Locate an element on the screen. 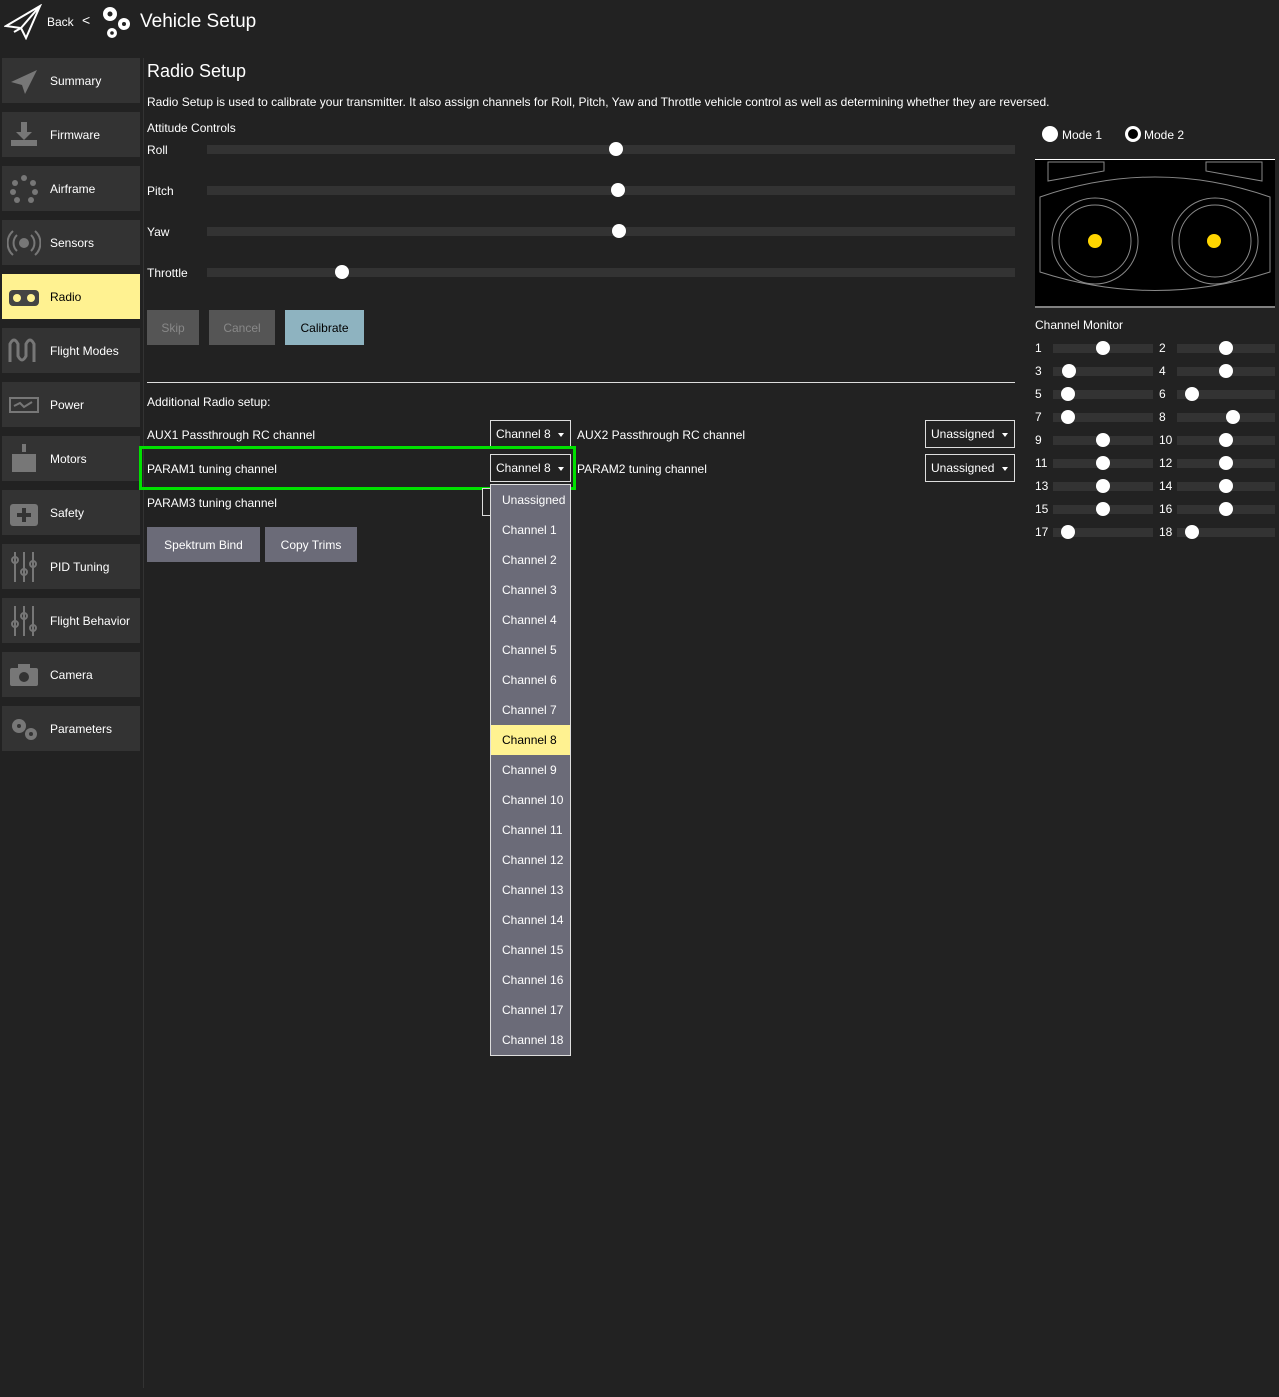  sidebar-item-label: Camera is located at coordinates (71, 674).